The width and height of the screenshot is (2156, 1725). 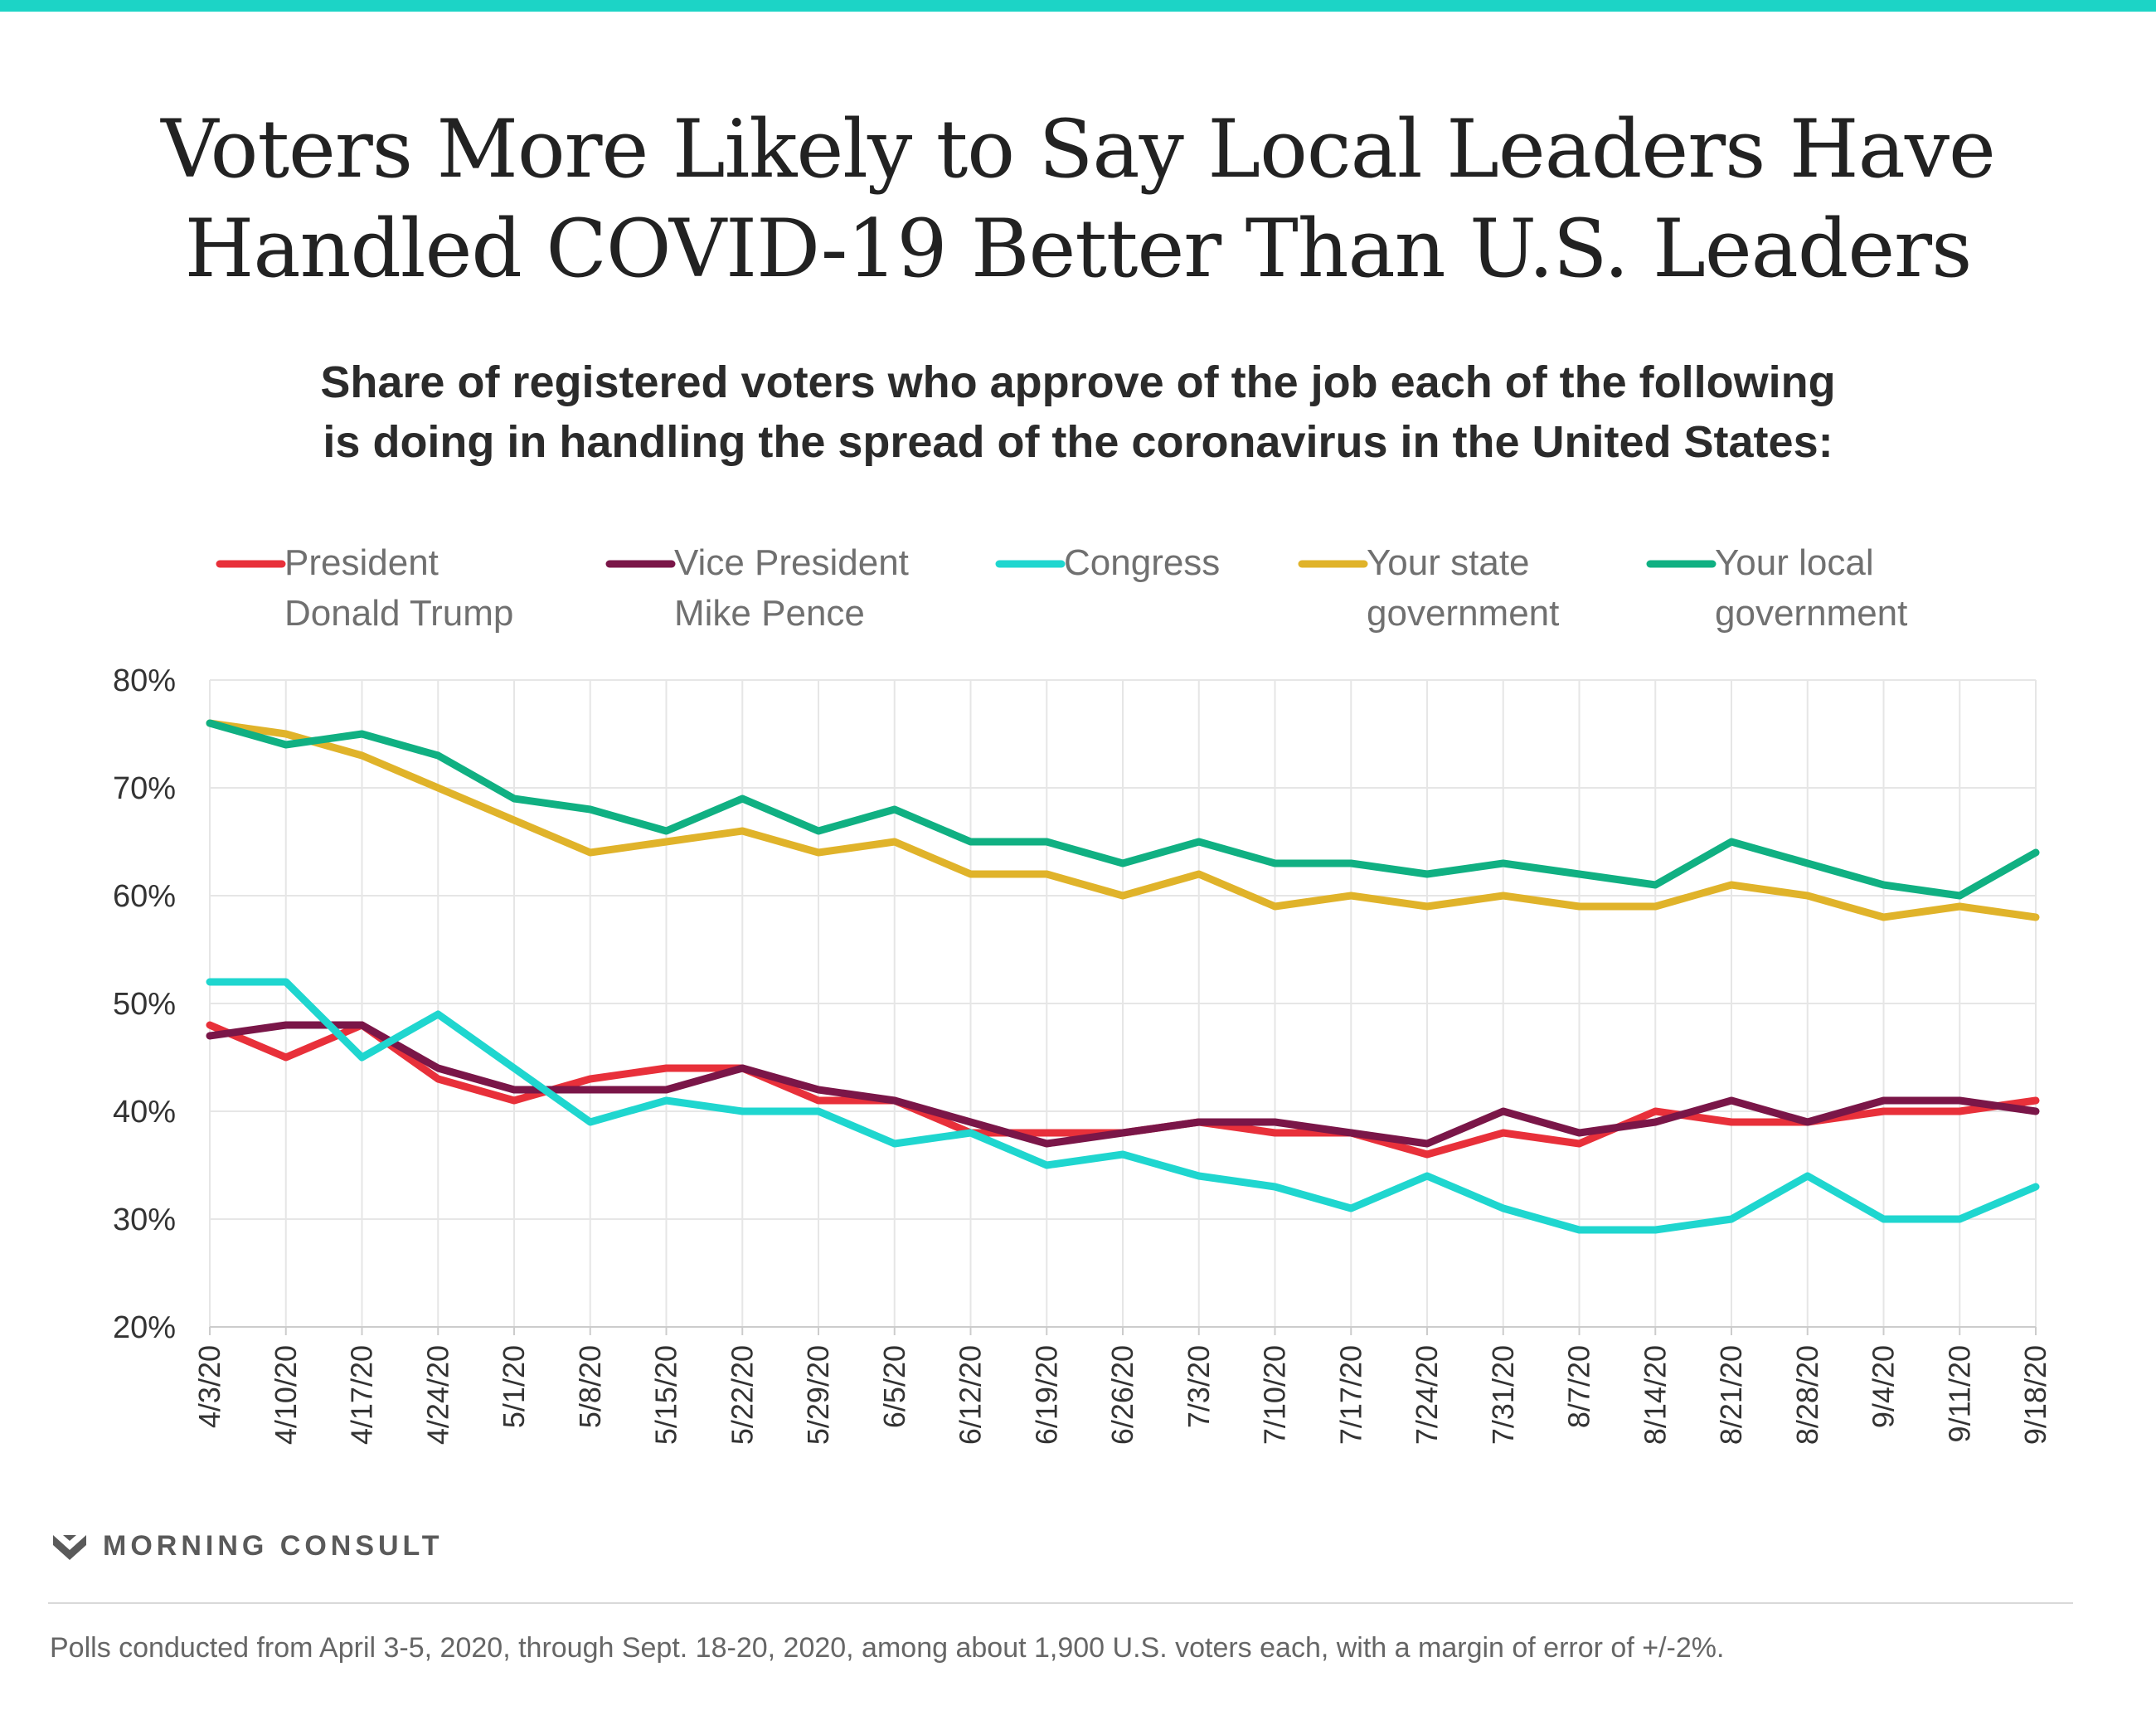 What do you see at coordinates (398, 613) in the screenshot?
I see `legend-label: Donald Trump` at bounding box center [398, 613].